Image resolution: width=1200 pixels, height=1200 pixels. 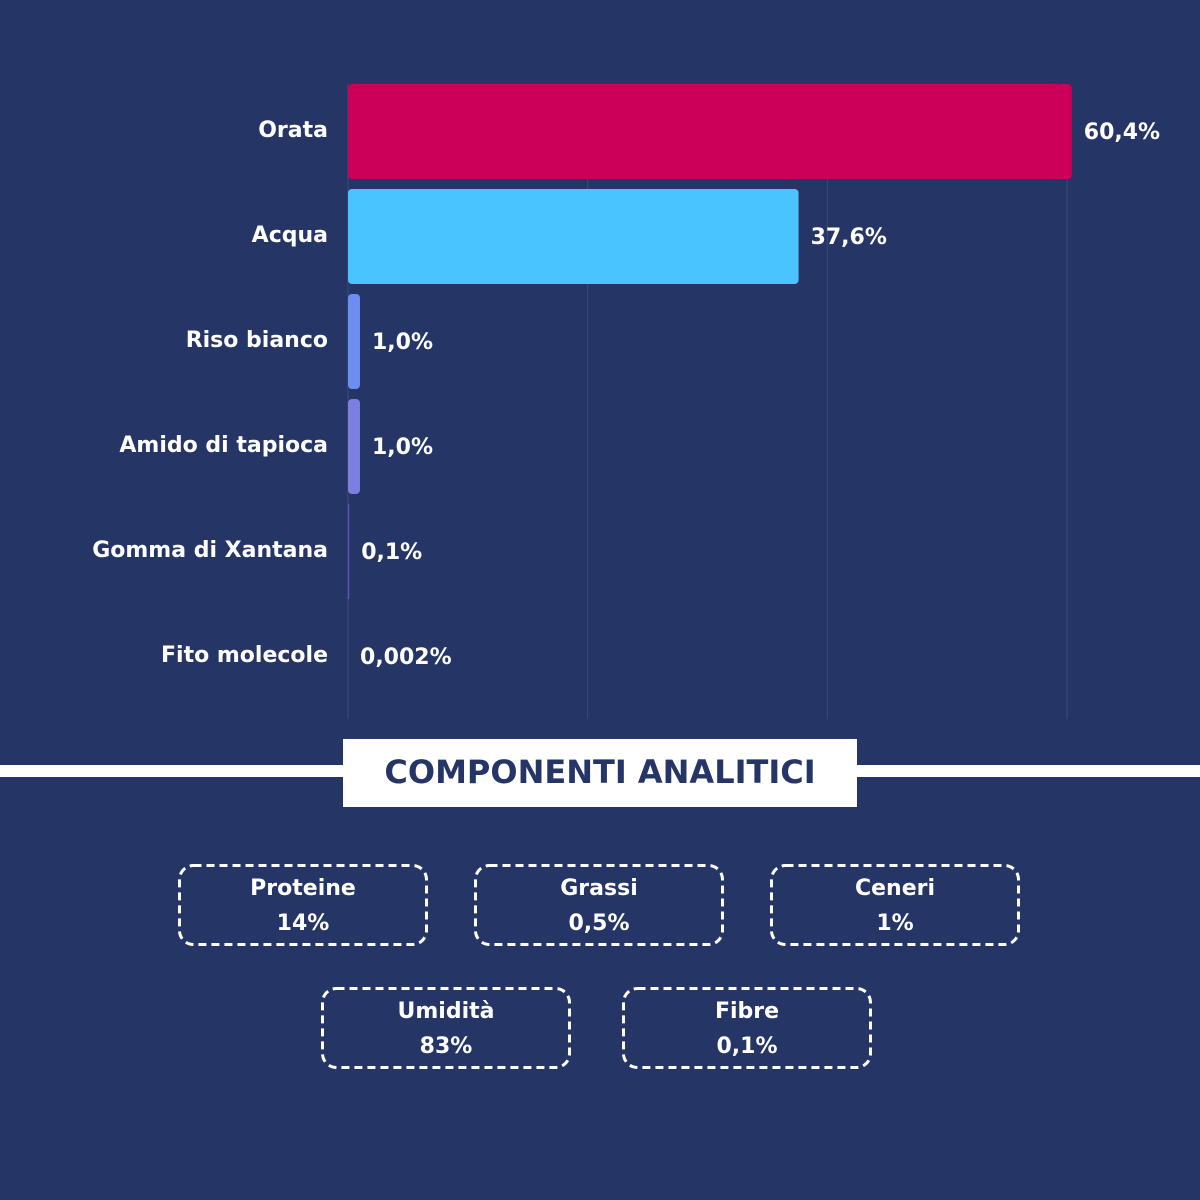 What do you see at coordinates (598, 888) in the screenshot?
I see `analytic-label: Grassi` at bounding box center [598, 888].